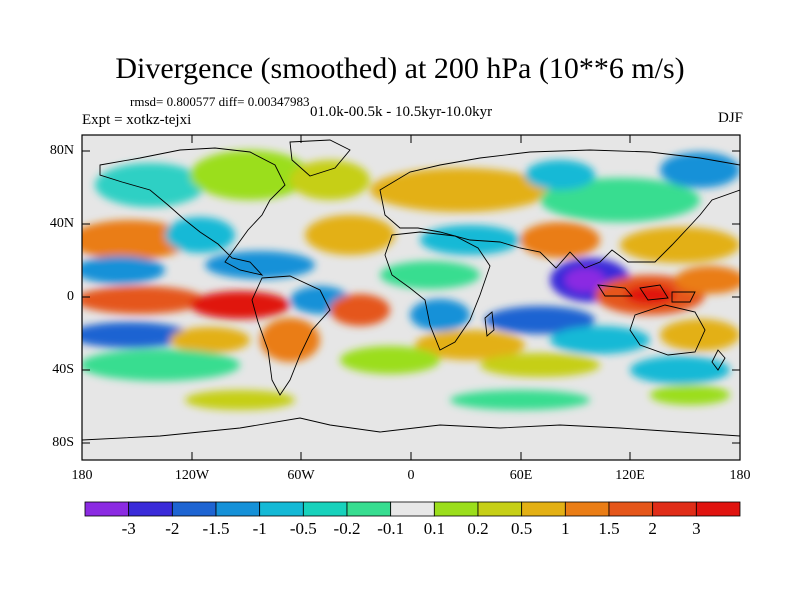  Describe the element at coordinates (192, 475) in the screenshot. I see `x-tick-label: 120W` at that location.